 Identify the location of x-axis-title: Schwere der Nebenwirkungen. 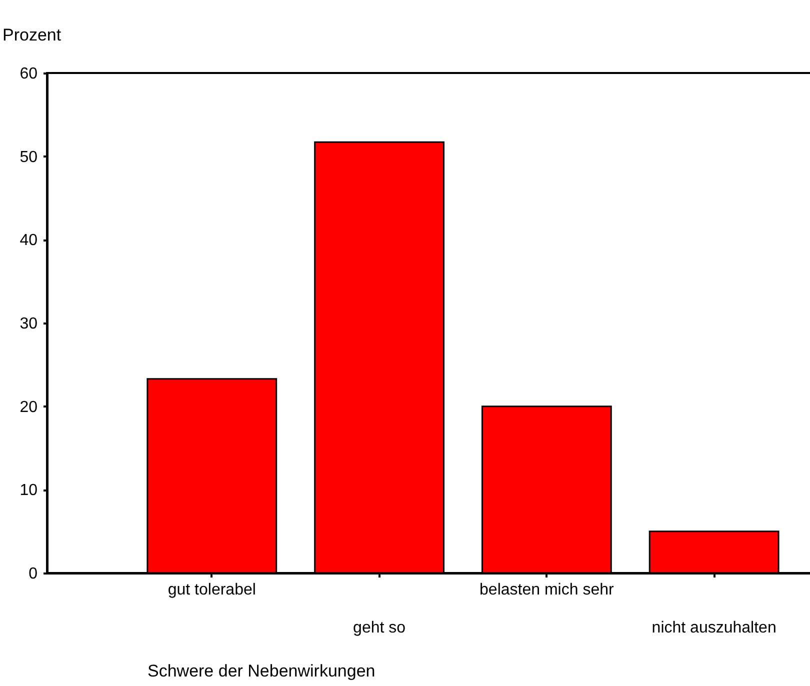
(262, 671).